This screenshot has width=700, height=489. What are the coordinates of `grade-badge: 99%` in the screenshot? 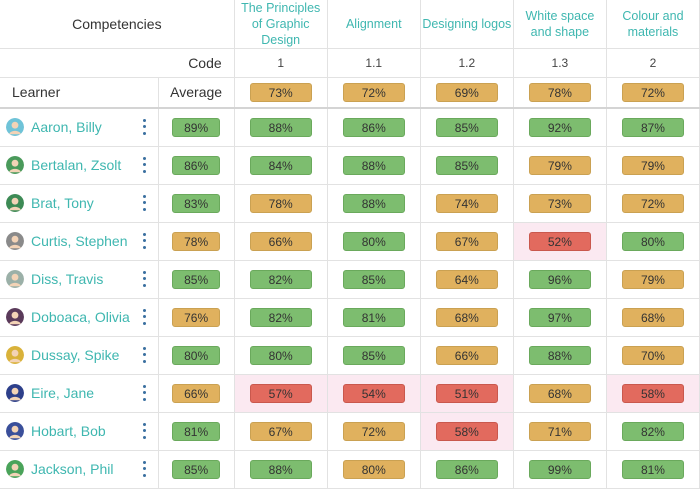 It's located at (559, 469).